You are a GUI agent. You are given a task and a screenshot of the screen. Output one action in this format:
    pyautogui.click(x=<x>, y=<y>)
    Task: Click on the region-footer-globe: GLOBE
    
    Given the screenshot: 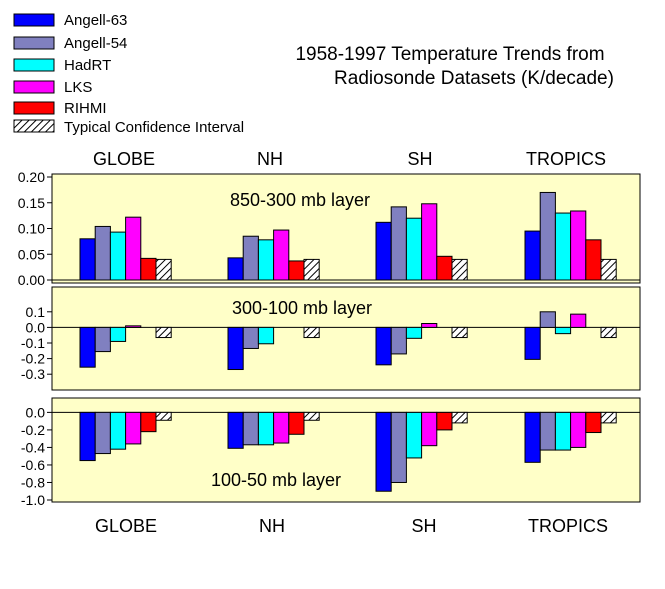 What is the action you would take?
    pyautogui.click(x=126, y=526)
    